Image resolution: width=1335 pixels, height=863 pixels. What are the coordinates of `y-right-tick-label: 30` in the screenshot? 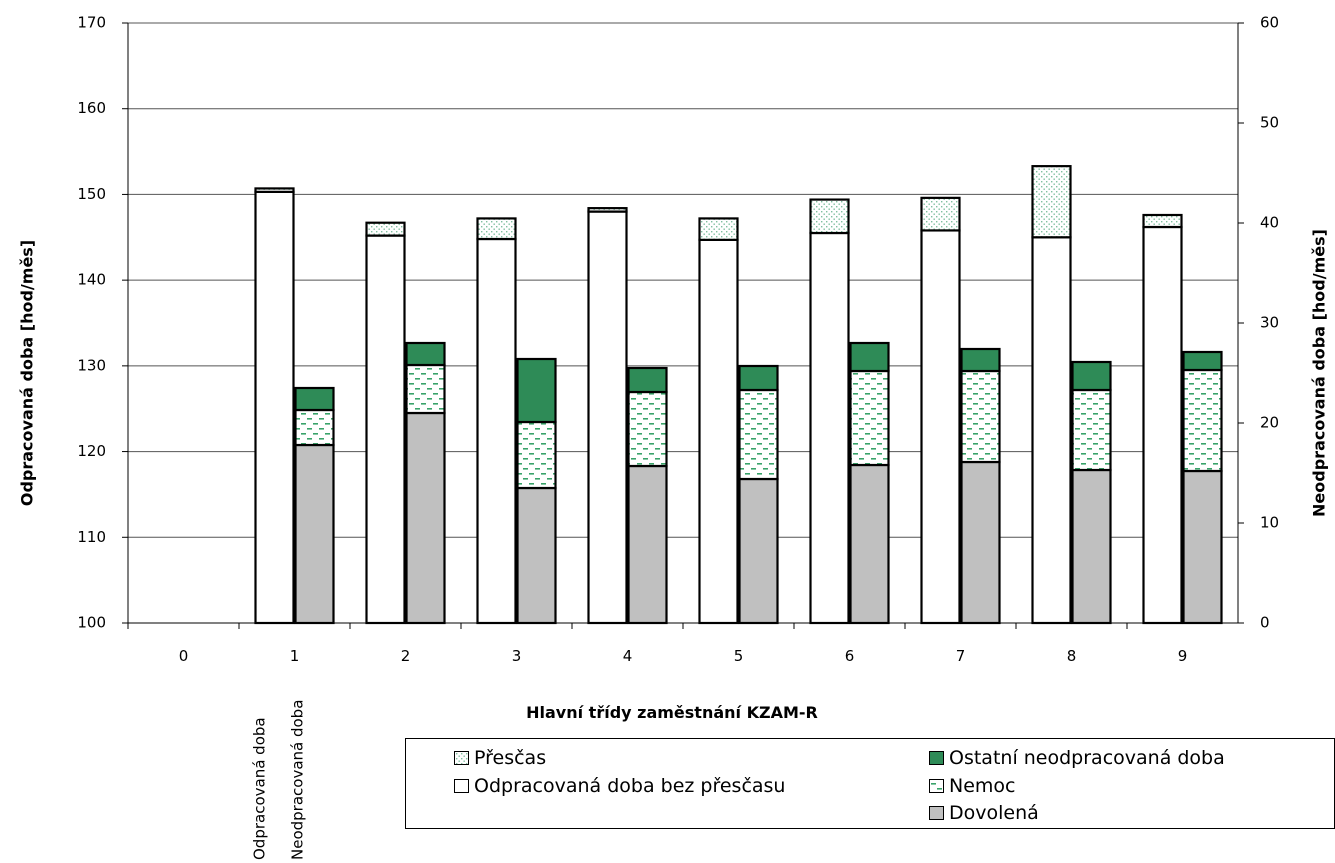 It's located at (1269, 323).